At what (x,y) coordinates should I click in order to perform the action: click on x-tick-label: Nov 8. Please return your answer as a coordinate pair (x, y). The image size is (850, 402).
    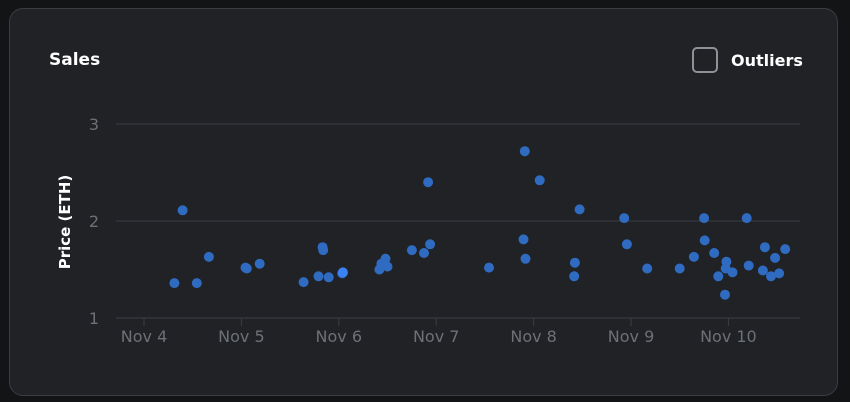
    Looking at the image, I should click on (533, 336).